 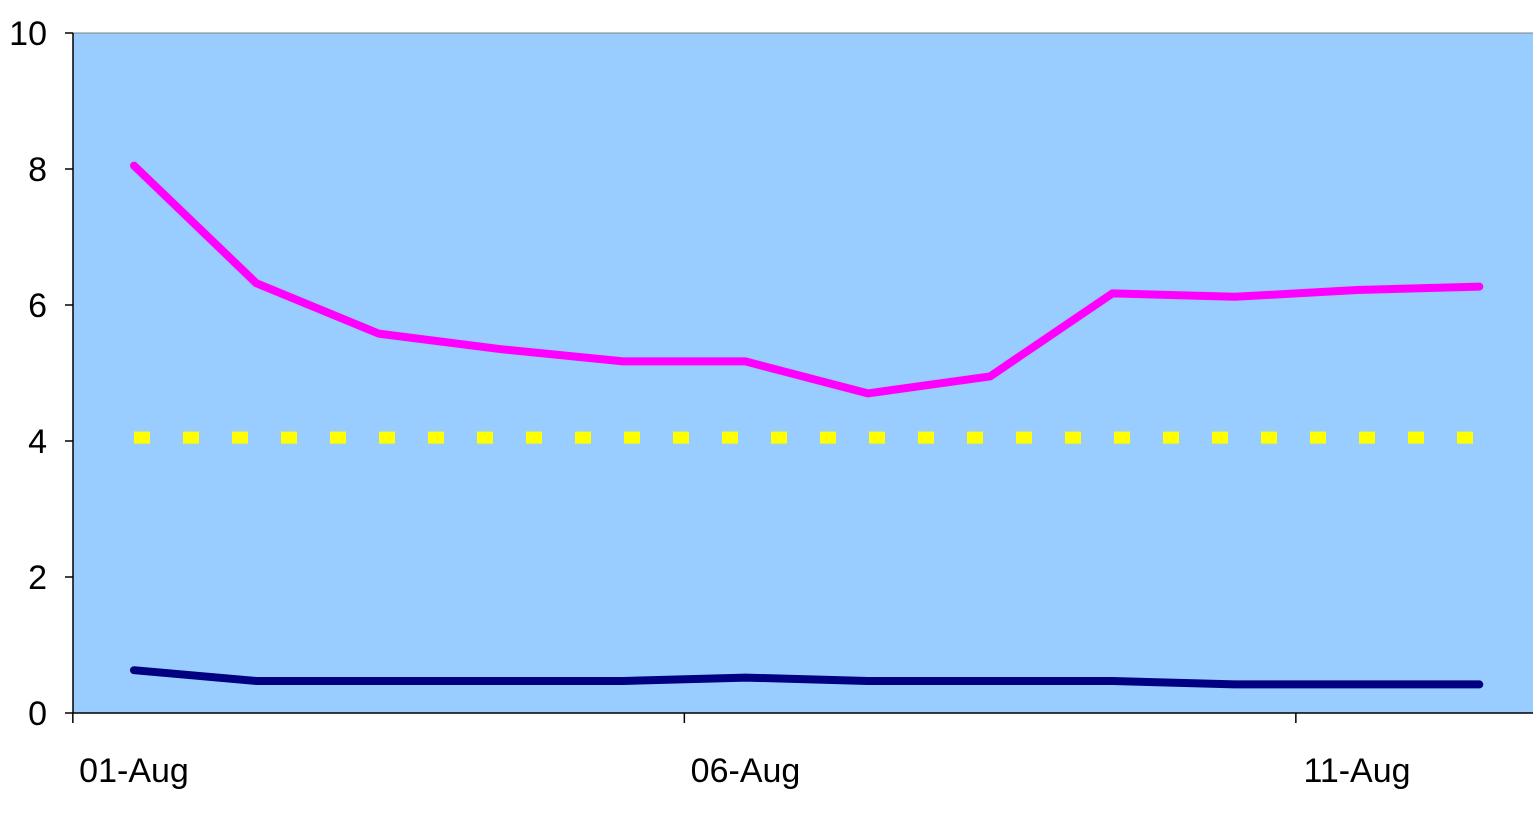 I want to click on y-tick-label: 10, so click(x=28, y=34).